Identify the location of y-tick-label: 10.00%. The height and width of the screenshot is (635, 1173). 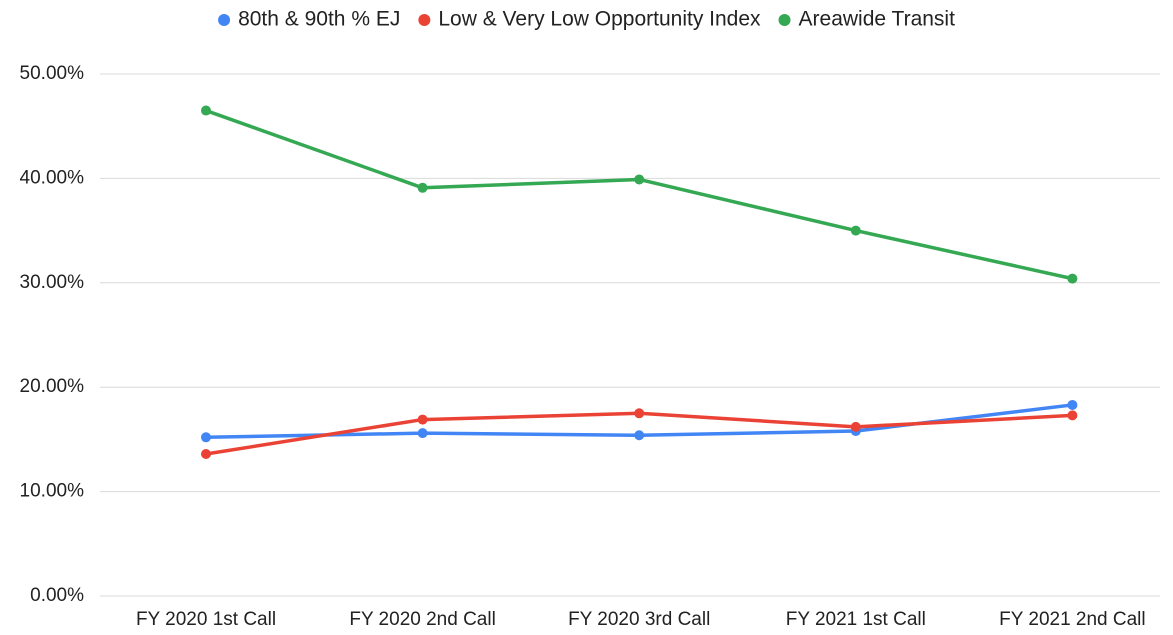
(52, 491).